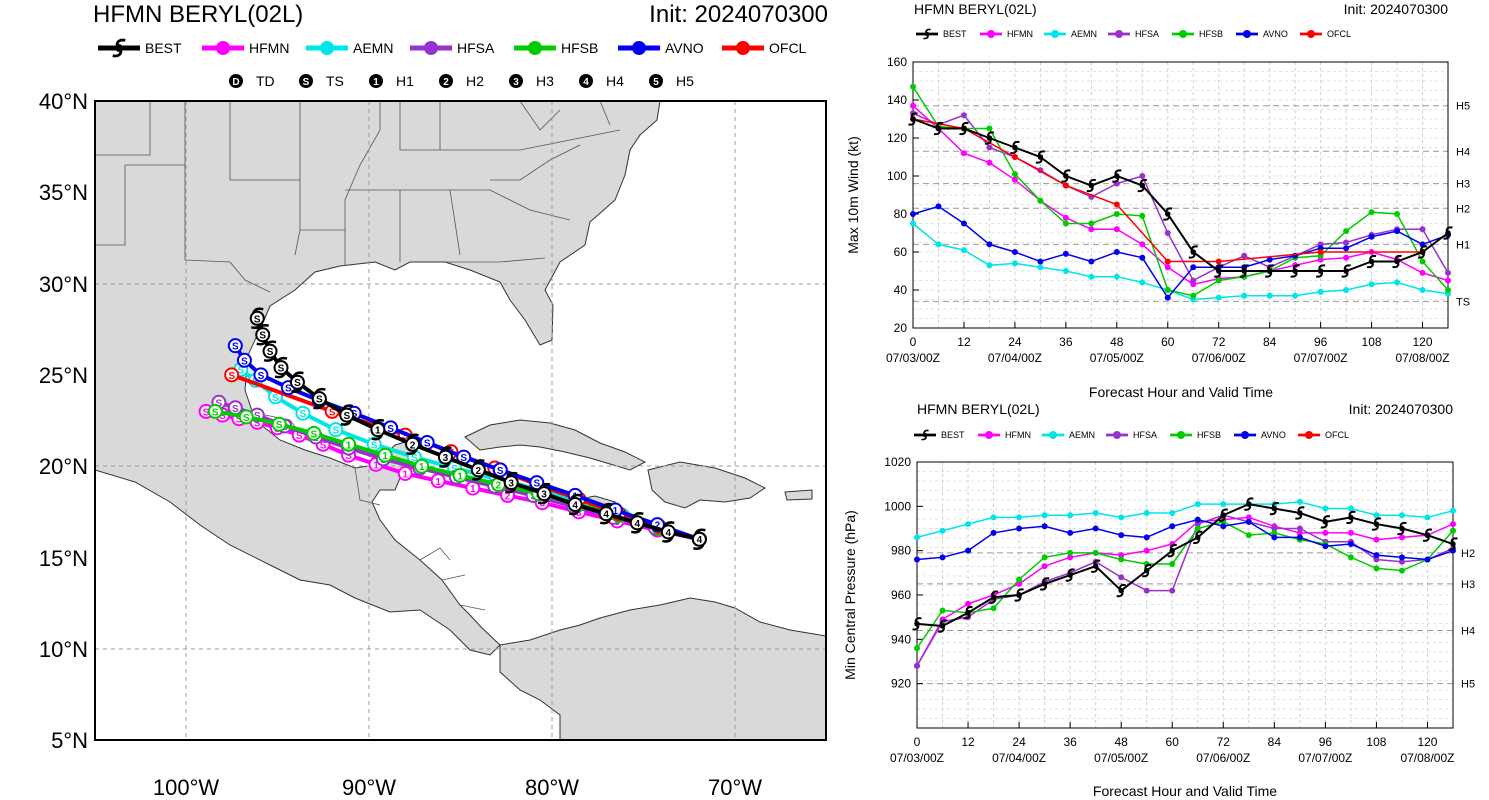 The width and height of the screenshot is (1489, 800). Describe the element at coordinates (941, 34) in the screenshot. I see `wind-legend-item-best: BEST` at that location.